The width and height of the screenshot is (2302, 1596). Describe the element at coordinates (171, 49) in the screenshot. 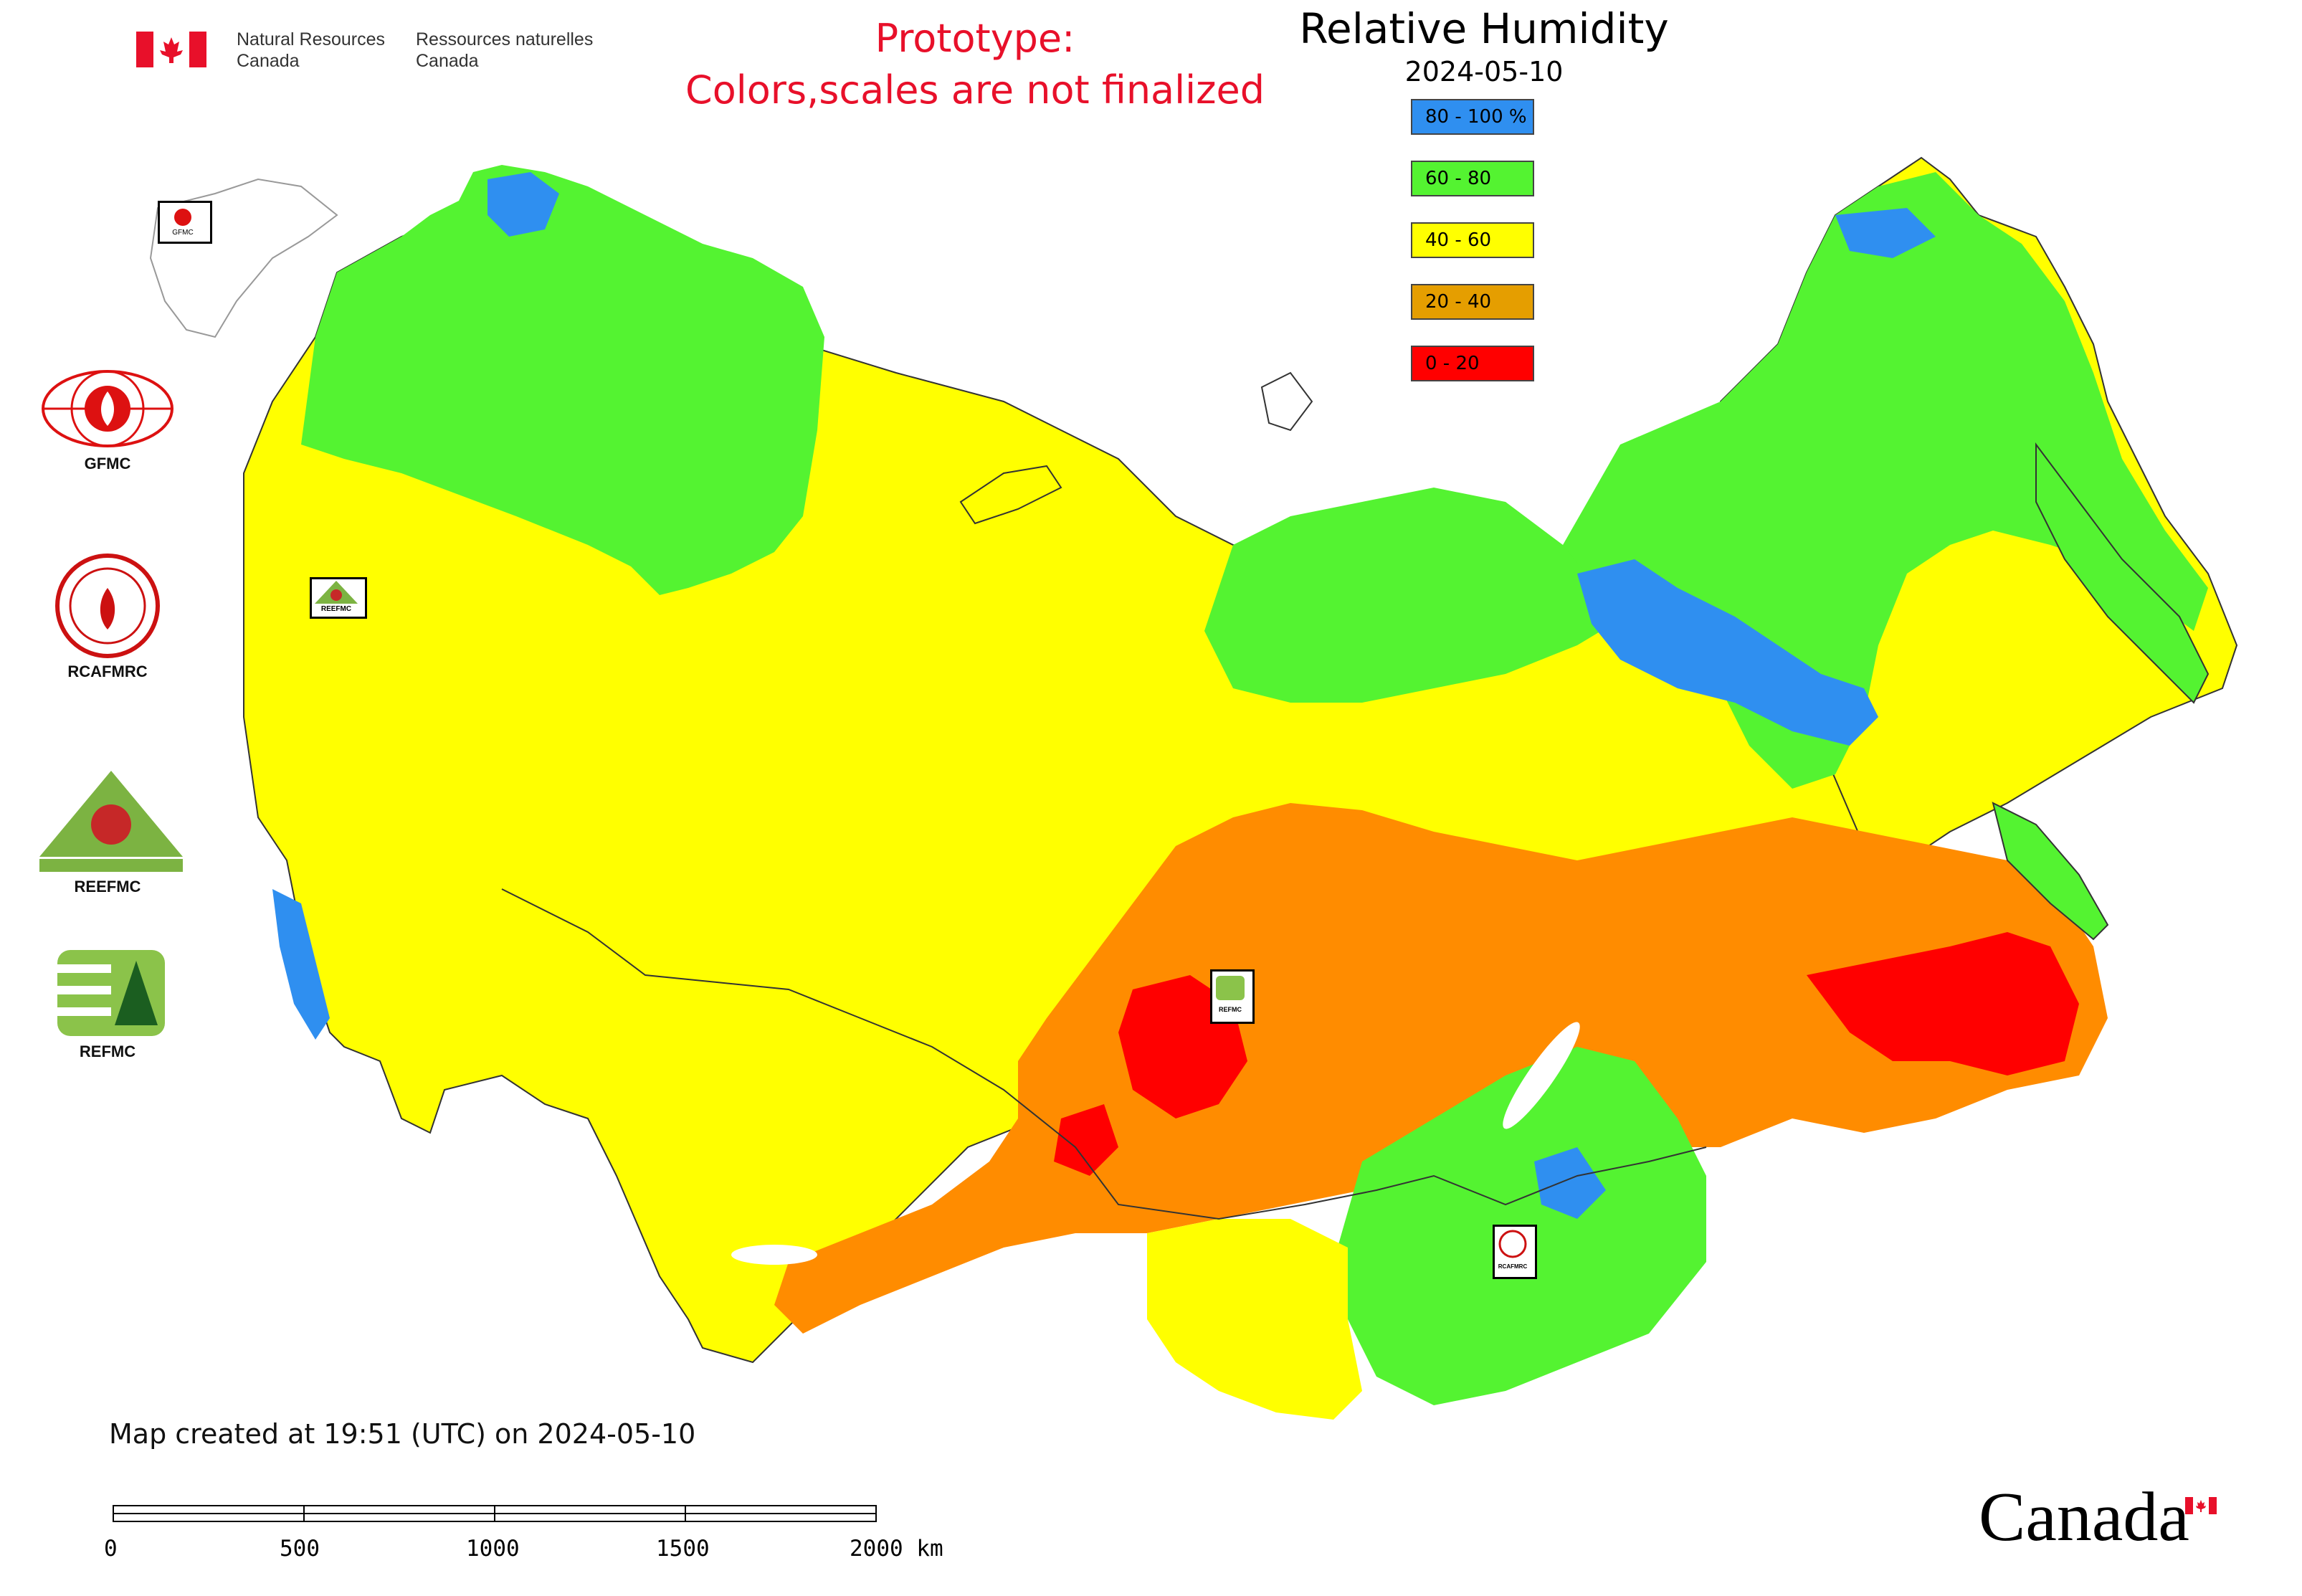

I see `canada-flag-icon` at that location.